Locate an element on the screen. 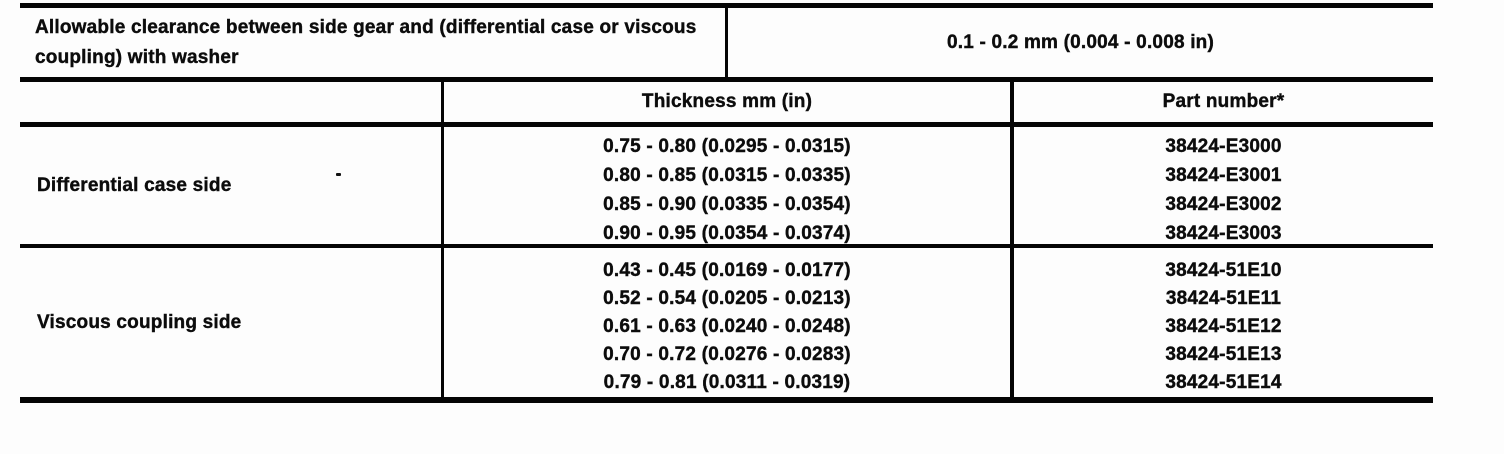 The image size is (1504, 454). row-label-viscous-coupling-side: Viscous coupling side is located at coordinates (139, 322).